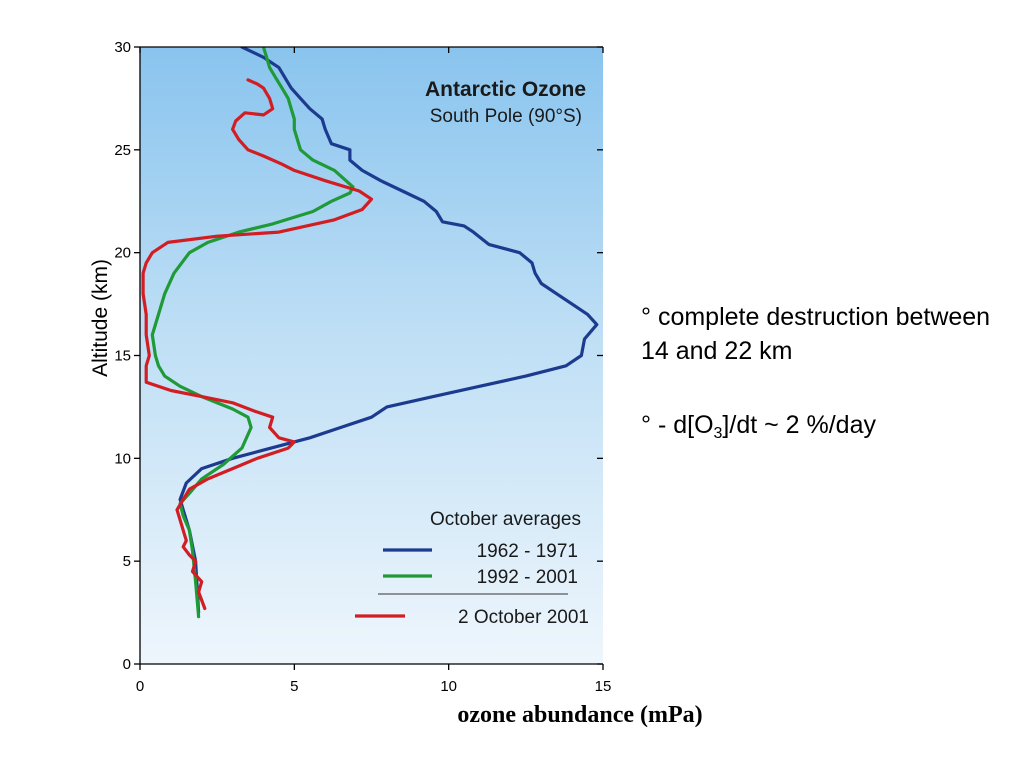 Image resolution: width=1024 pixels, height=768 pixels. Describe the element at coordinates (527, 551) in the screenshot. I see `legend-label-1: 1962 - 1971` at that location.